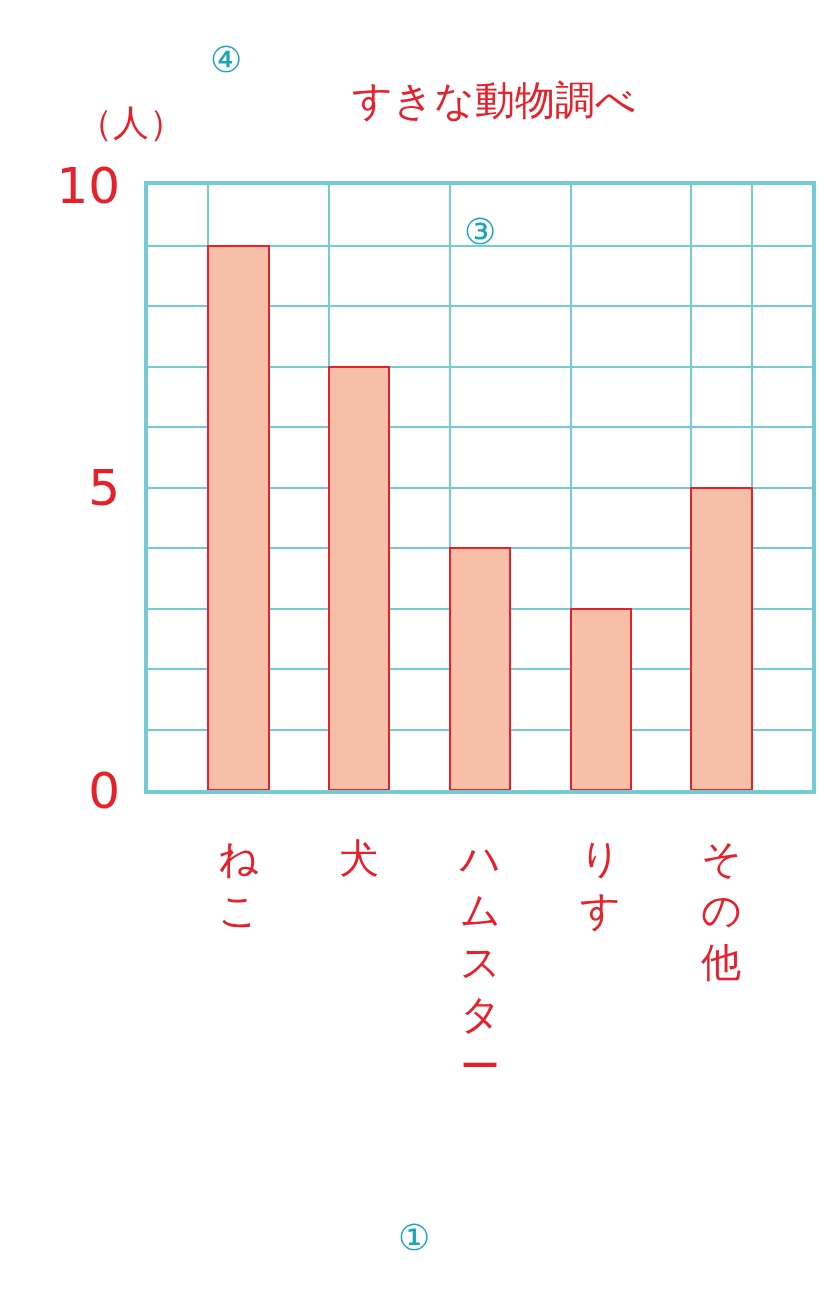  What do you see at coordinates (721, 910) in the screenshot?
I see `x-tick-label: その他` at bounding box center [721, 910].